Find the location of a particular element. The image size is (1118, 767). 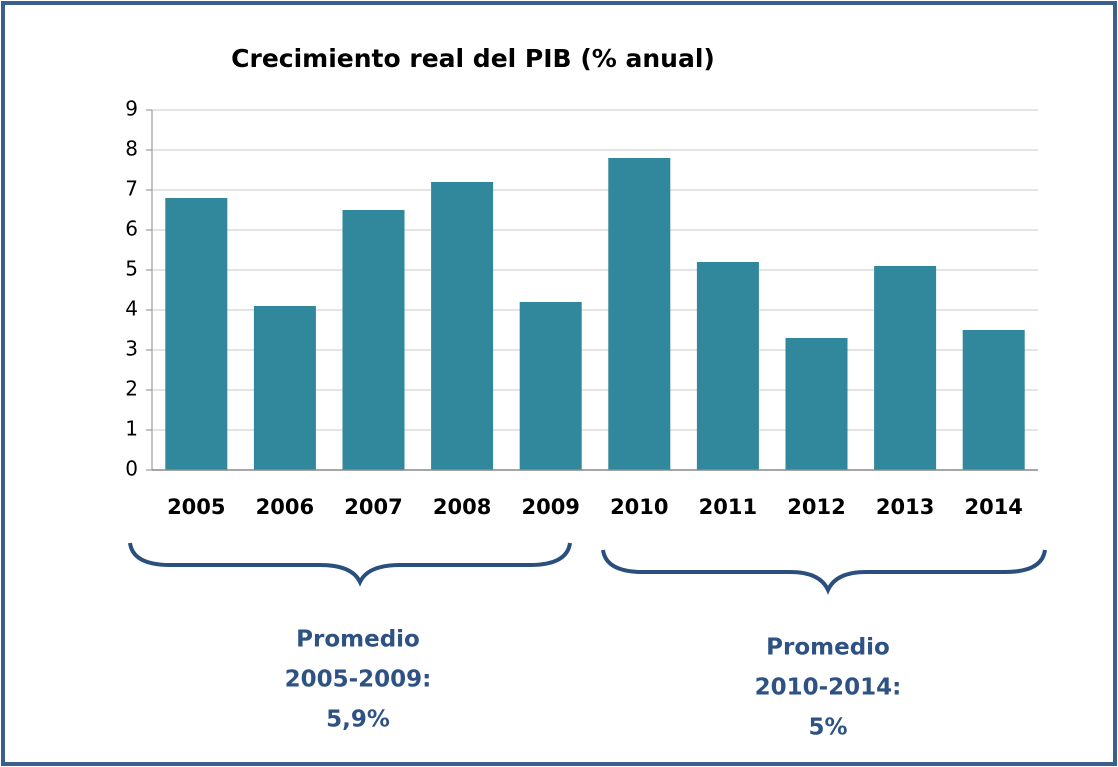

annotation: 2010-2014: is located at coordinates (828, 688).